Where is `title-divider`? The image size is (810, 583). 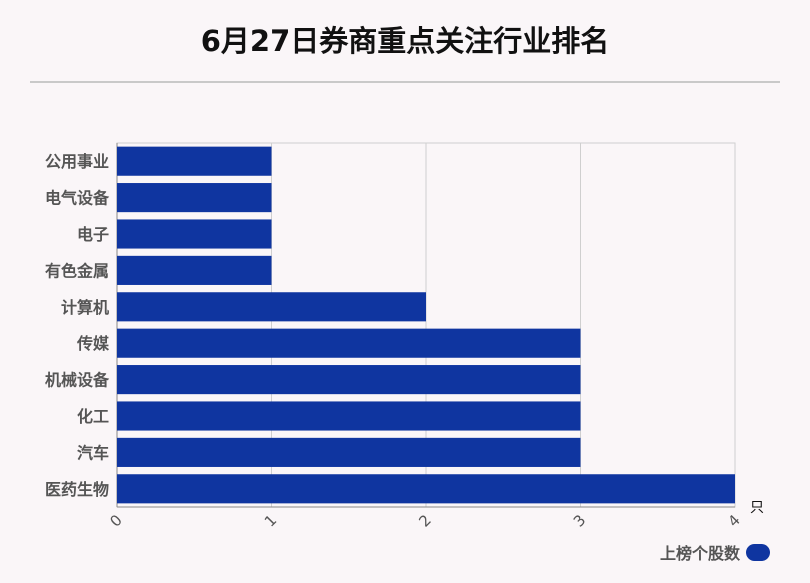 title-divider is located at coordinates (405, 82).